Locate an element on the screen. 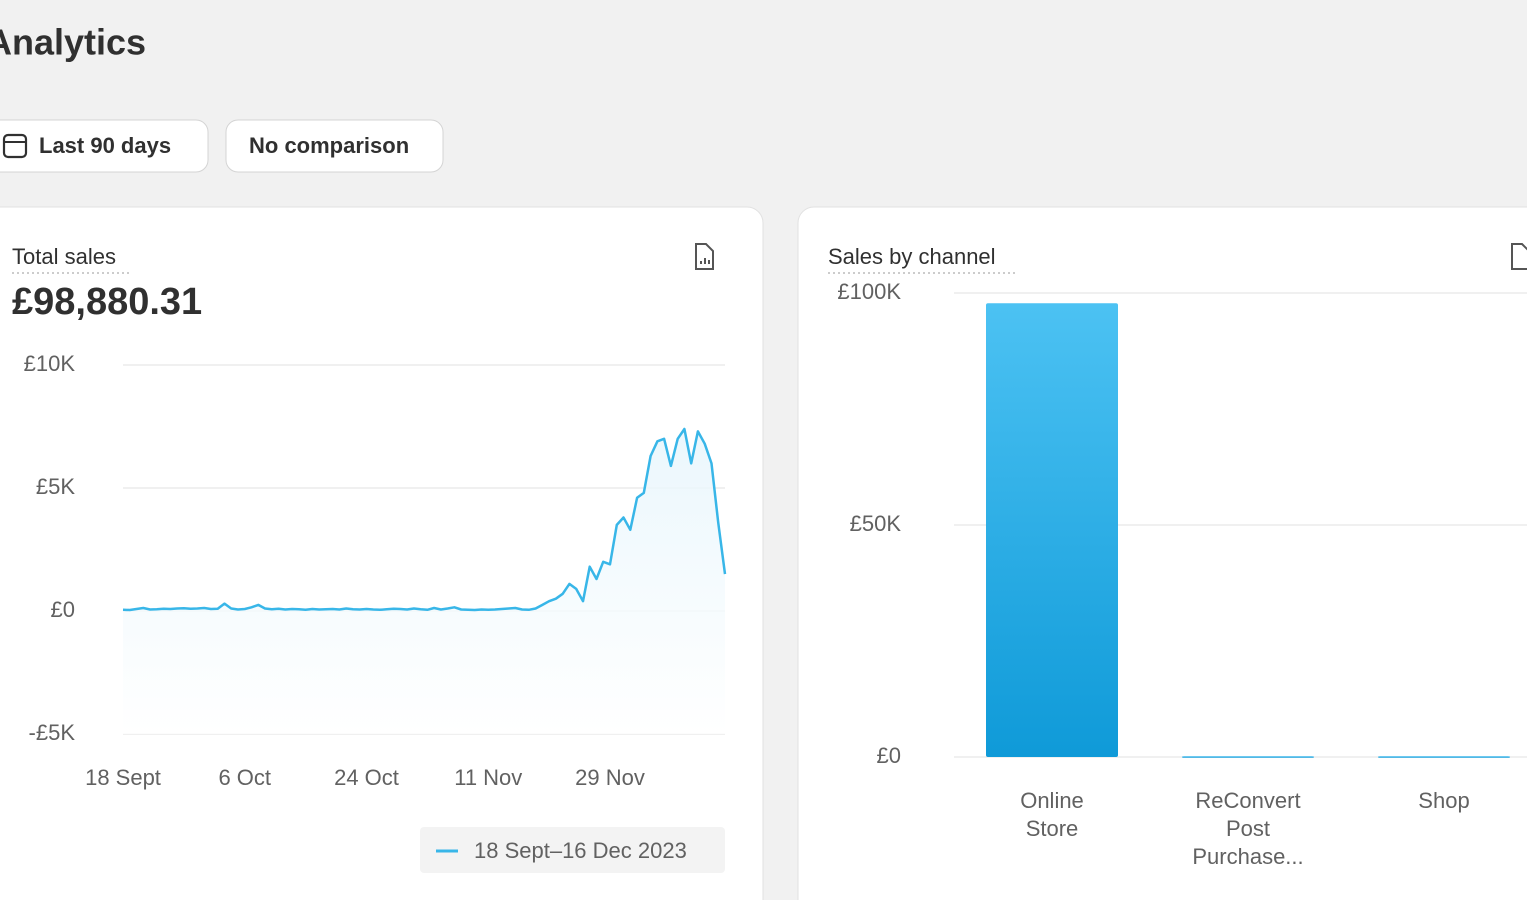 This screenshot has width=1527, height=900. card-title: Total sales is located at coordinates (64, 256).